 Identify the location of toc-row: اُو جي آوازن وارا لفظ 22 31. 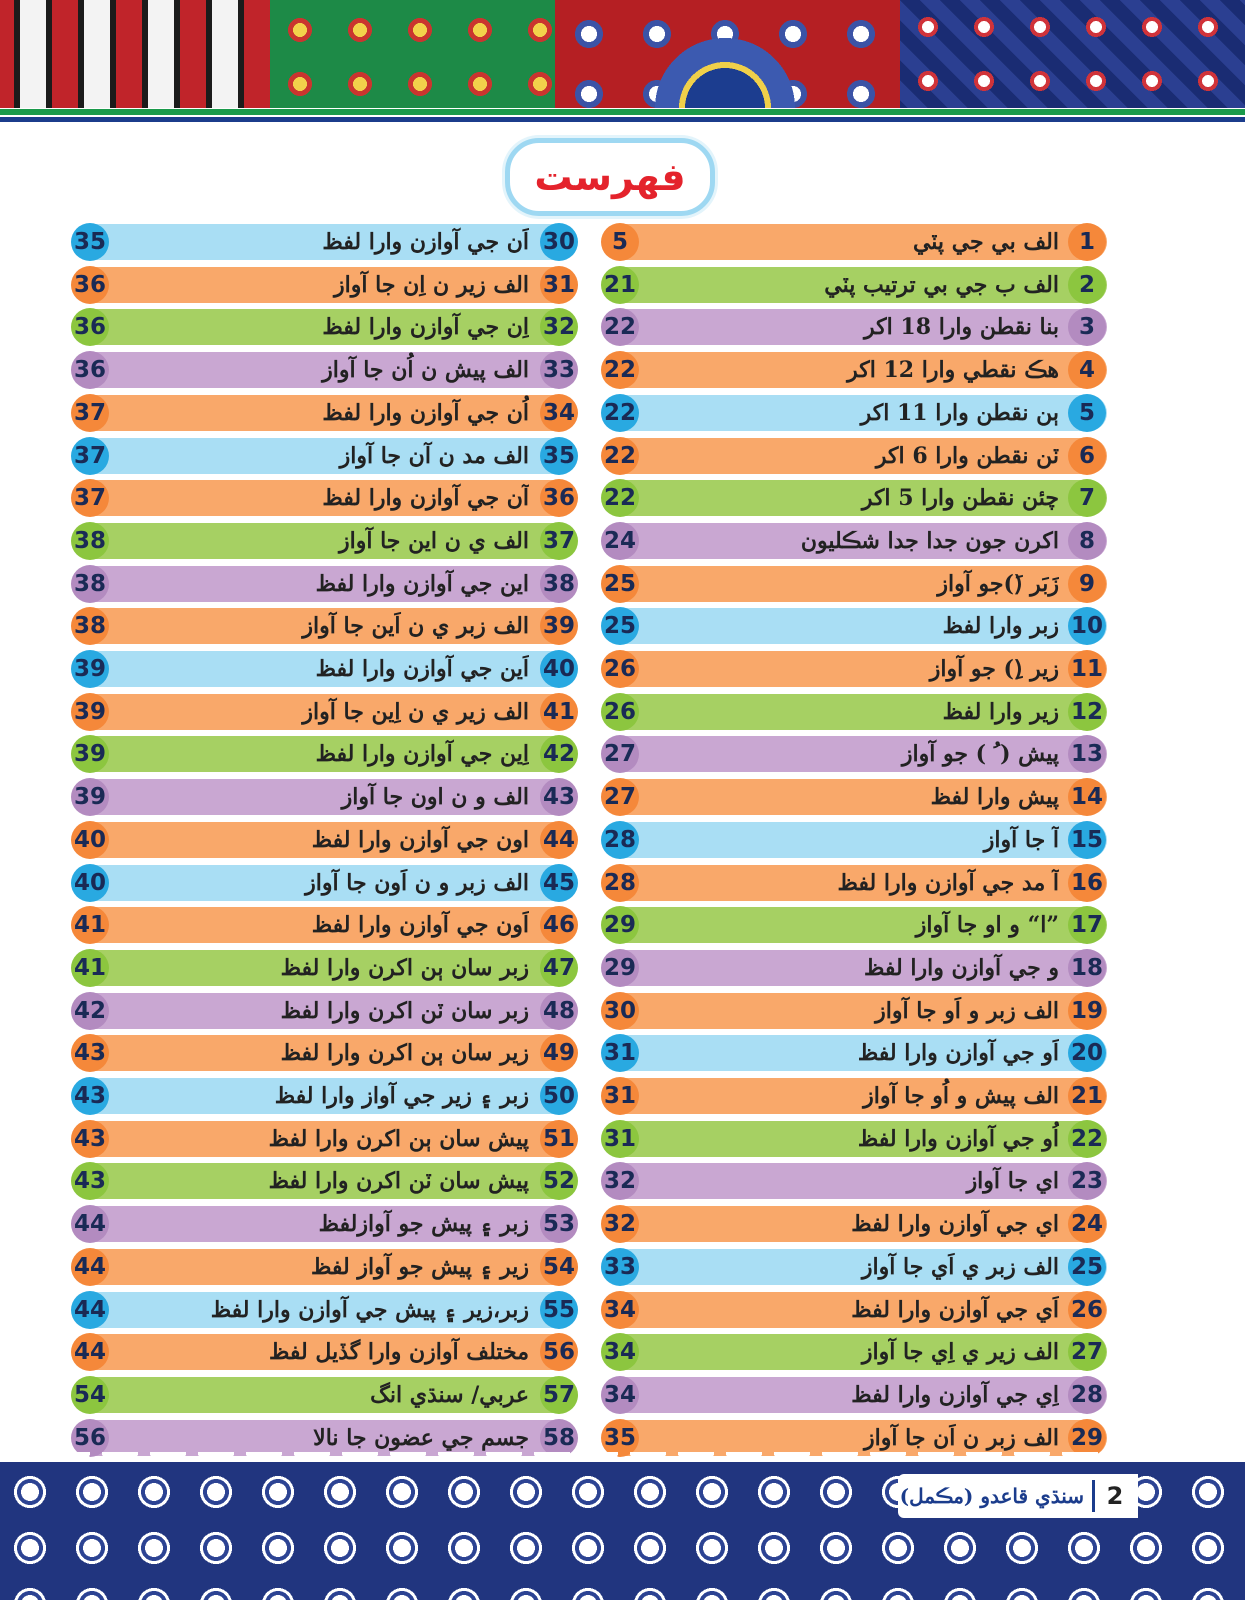
(622, 1139).